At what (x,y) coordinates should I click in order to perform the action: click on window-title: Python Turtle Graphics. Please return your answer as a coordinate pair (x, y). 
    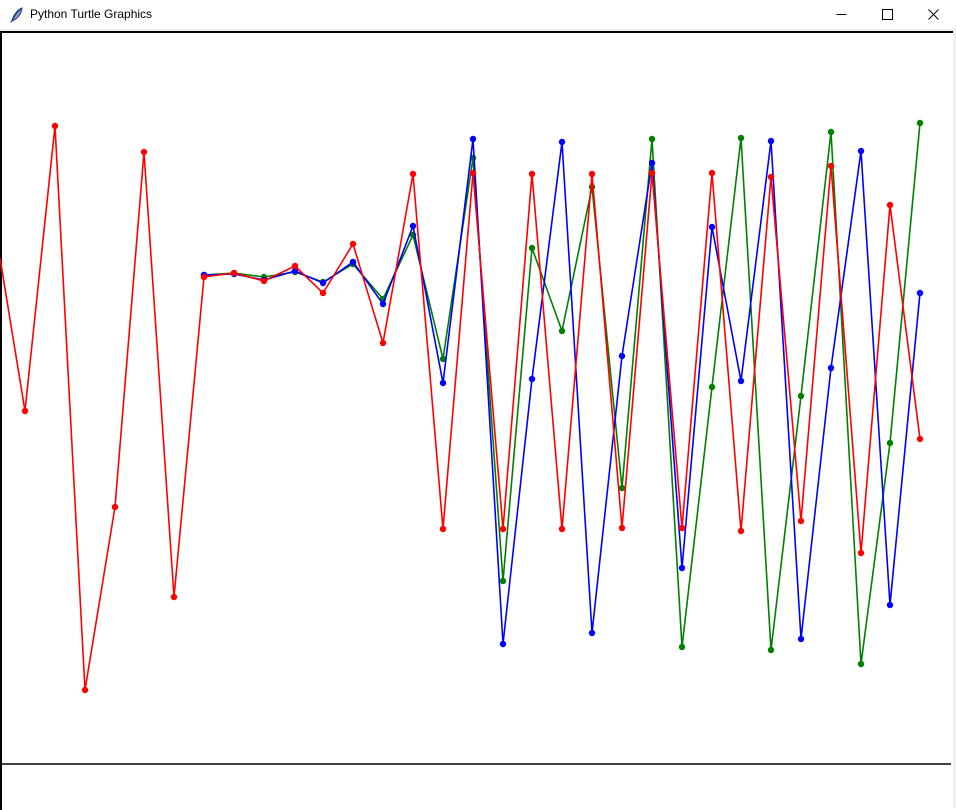
    Looking at the image, I should click on (91, 14).